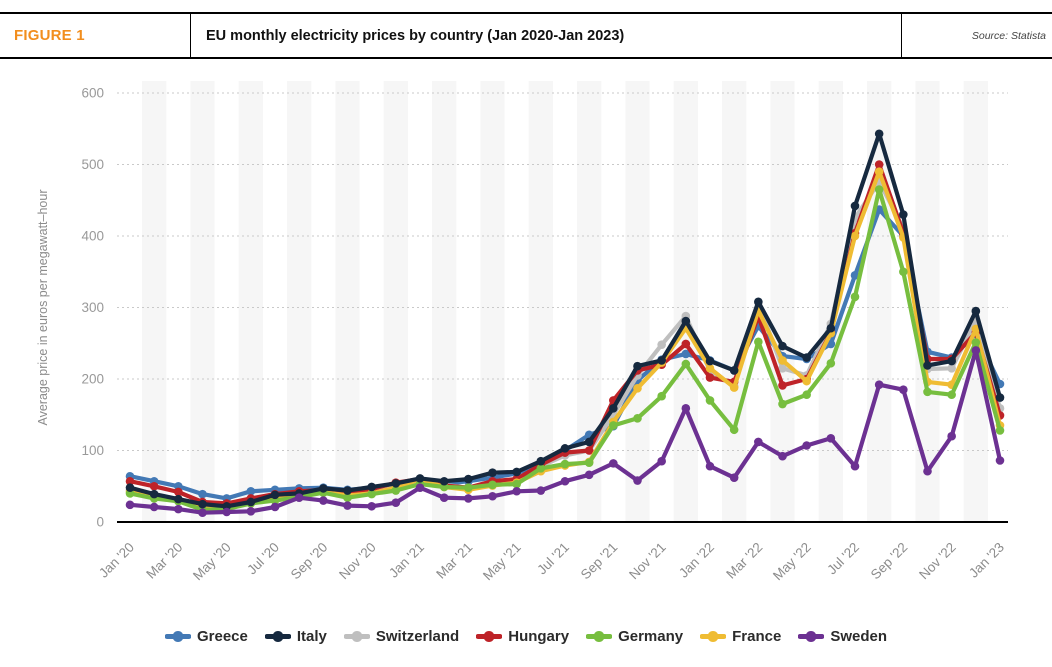 This screenshot has height=667, width=1052. Describe the element at coordinates (357, 561) in the screenshot. I see `x-tick-label: Nov '20` at that location.